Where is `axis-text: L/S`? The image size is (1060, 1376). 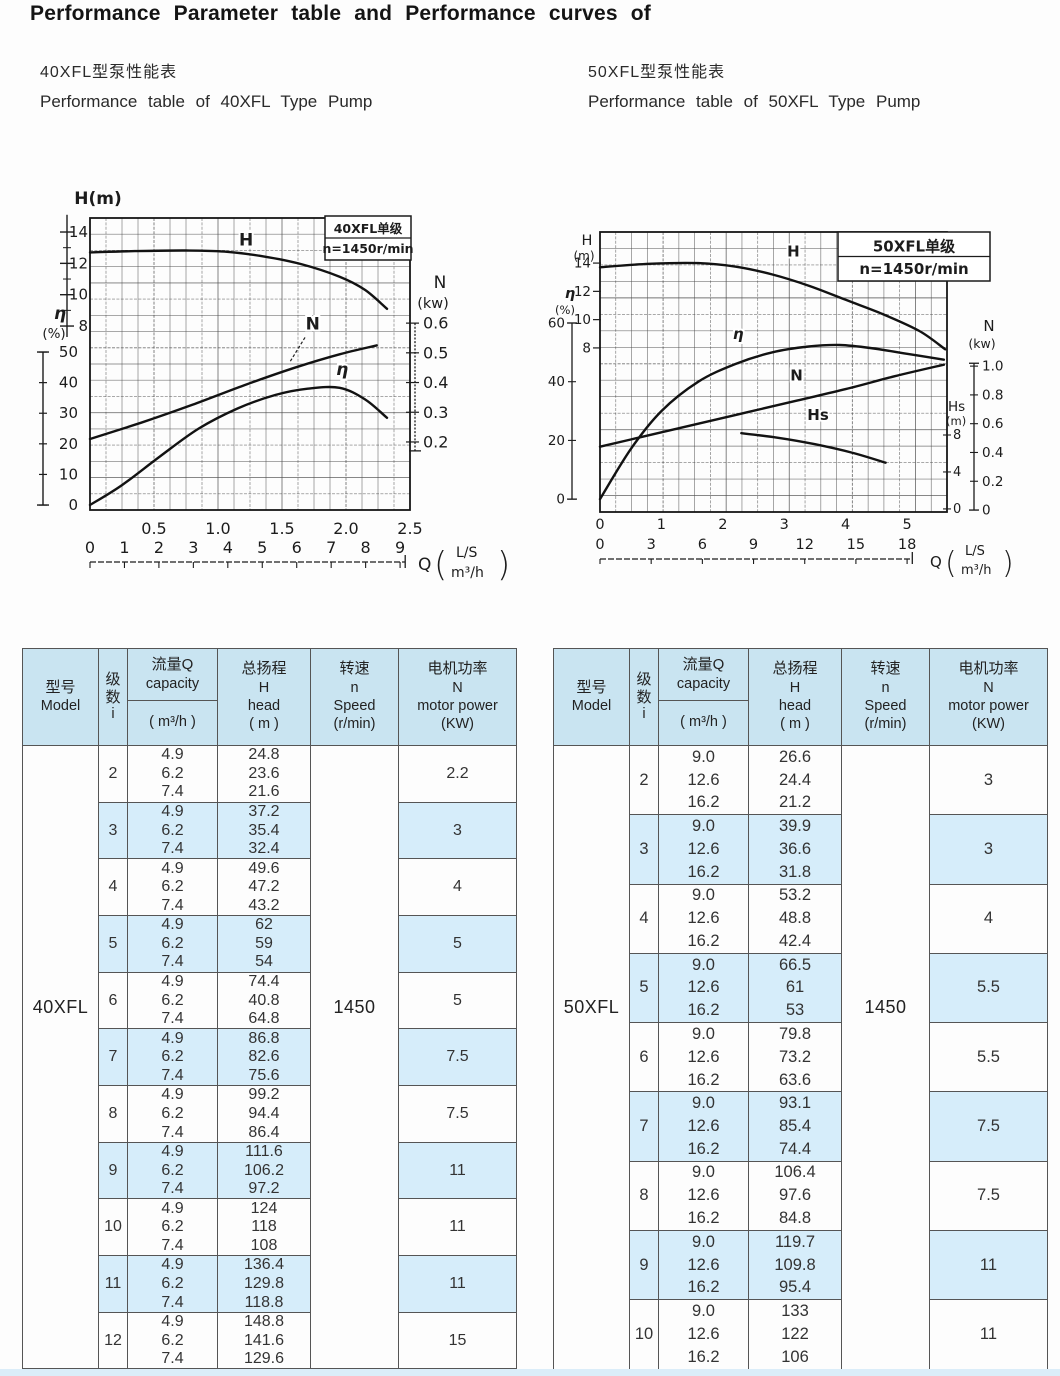 axis-text: L/S is located at coordinates (467, 553).